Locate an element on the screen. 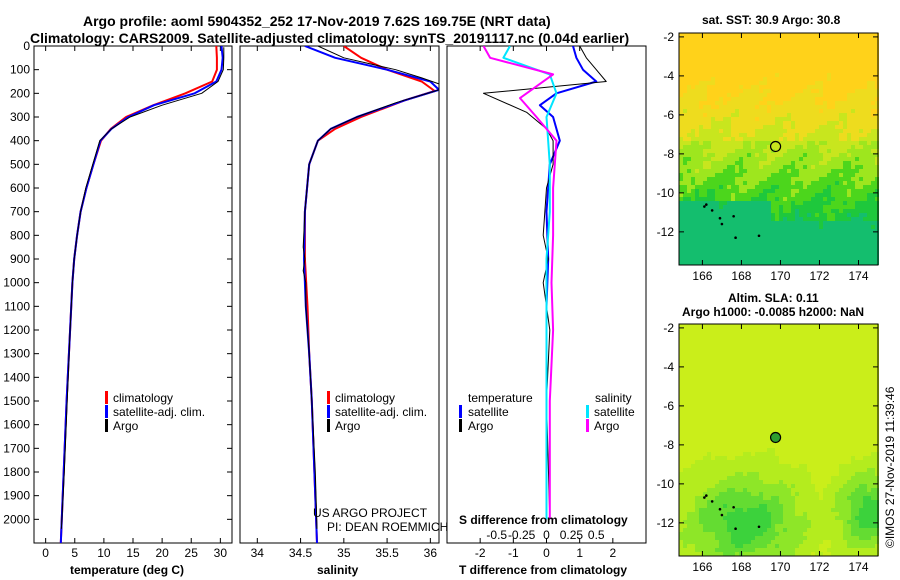 This screenshot has width=900, height=580. x2-tick-label: 0 is located at coordinates (546, 535).